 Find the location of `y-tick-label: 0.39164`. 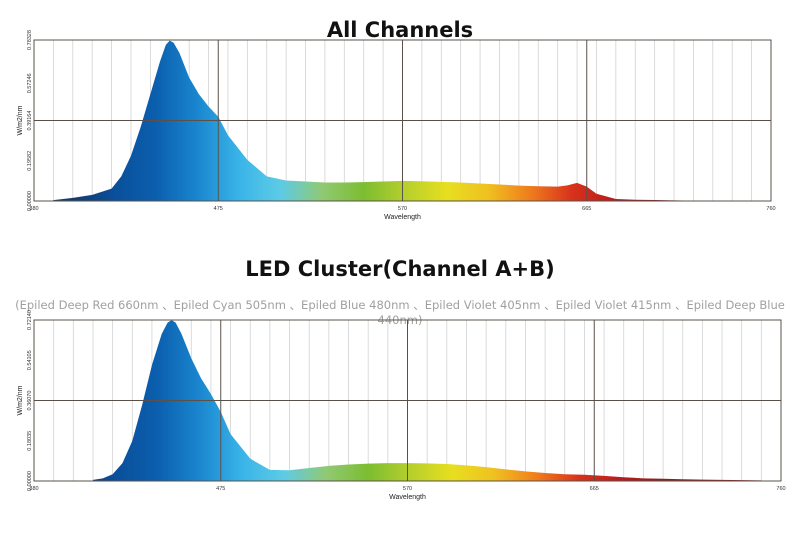

y-tick-label: 0.39164 is located at coordinates (30, 121).